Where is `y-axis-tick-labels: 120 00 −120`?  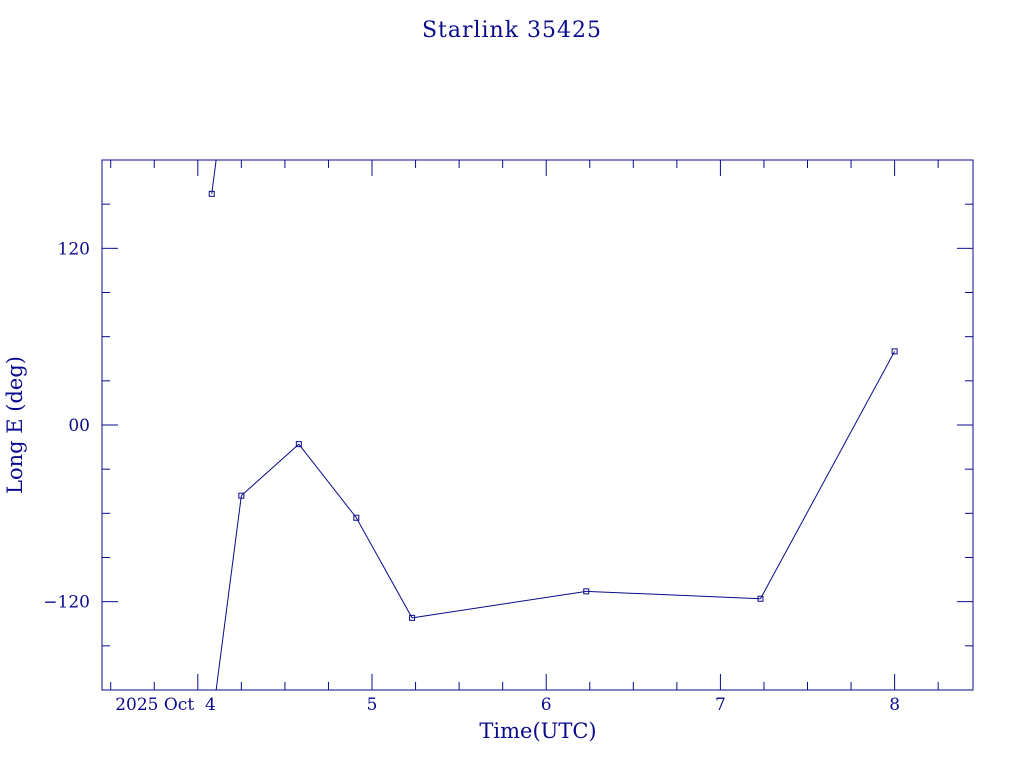
y-axis-tick-labels: 120 00 −120 is located at coordinates (66, 425).